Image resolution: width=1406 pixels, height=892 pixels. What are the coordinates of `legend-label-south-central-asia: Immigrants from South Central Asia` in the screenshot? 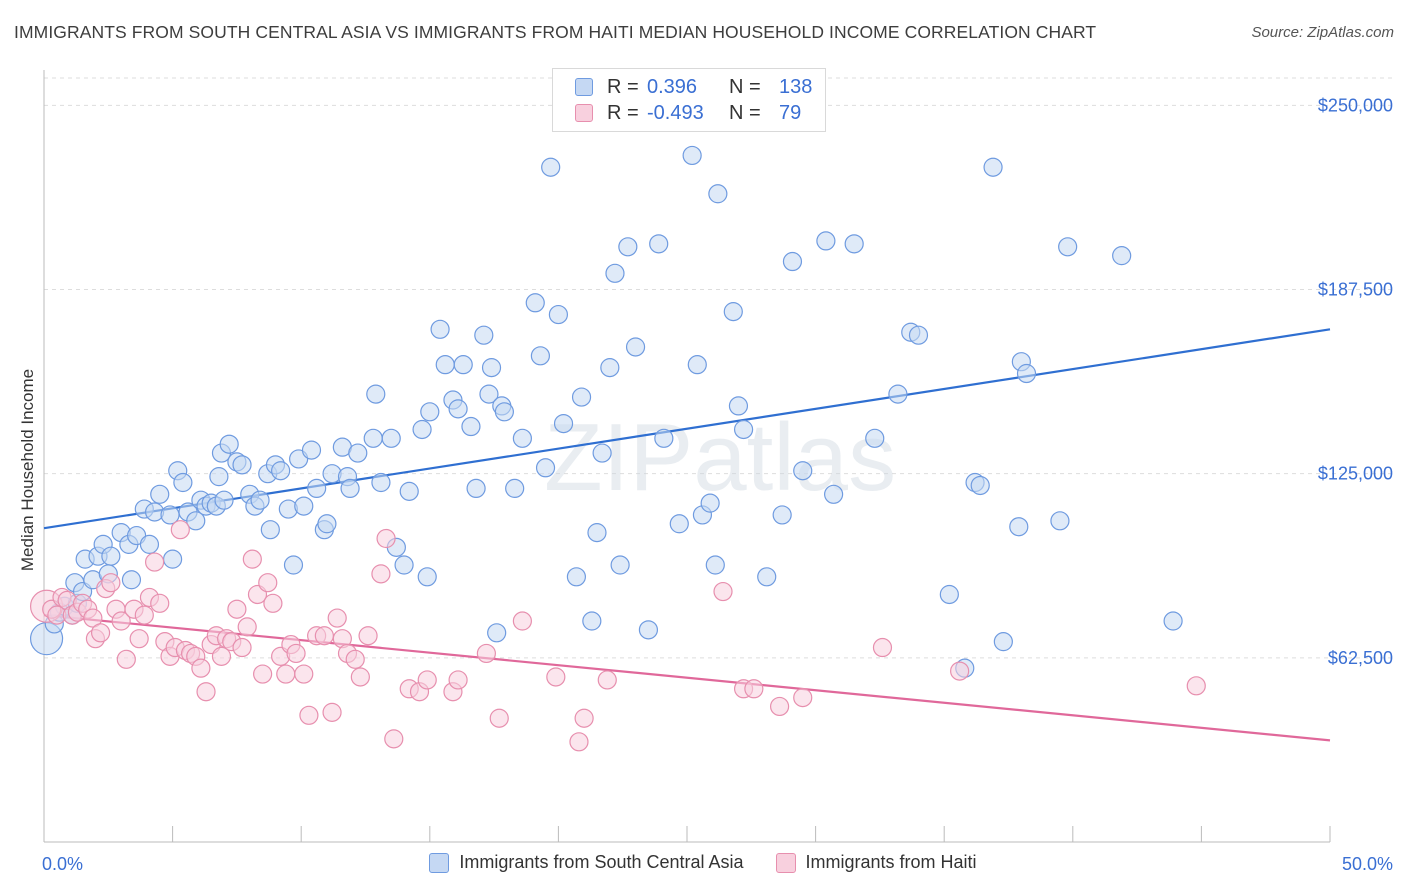 It's located at (601, 862).